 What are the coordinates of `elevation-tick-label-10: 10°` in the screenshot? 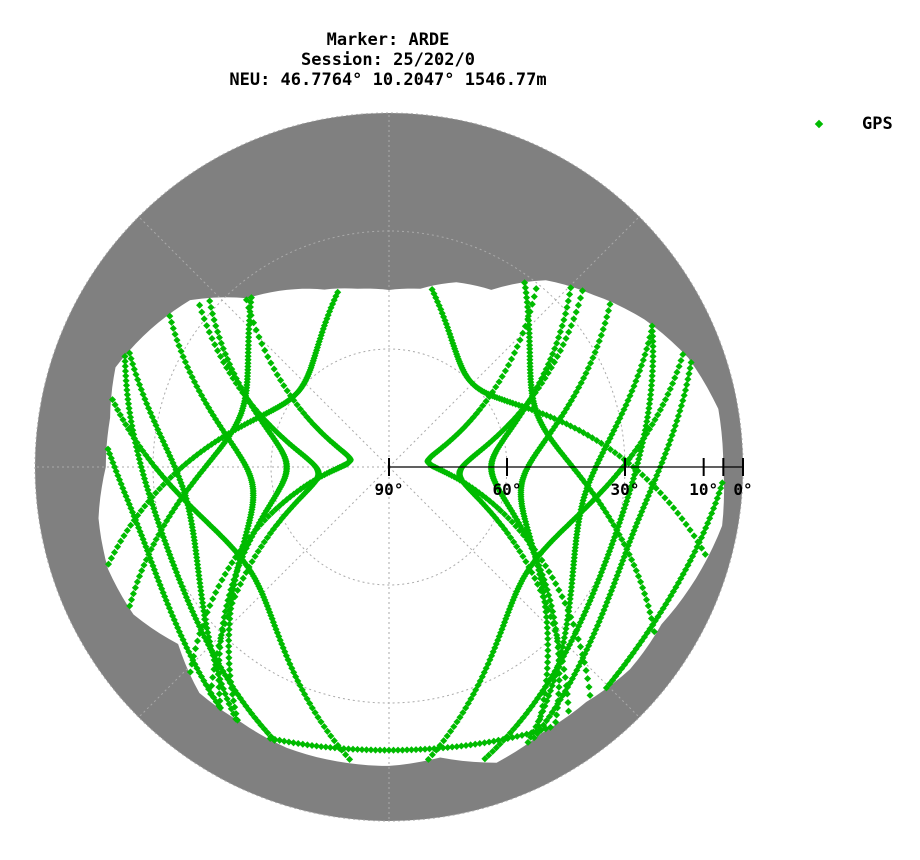 It's located at (703, 489).